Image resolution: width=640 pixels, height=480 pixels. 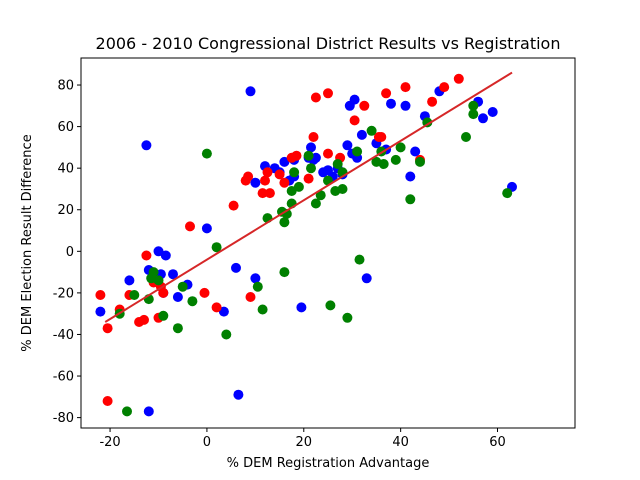 What do you see at coordinates (27, 242) in the screenshot?
I see `y-axis-title: % DEM Election Result Difference` at bounding box center [27, 242].